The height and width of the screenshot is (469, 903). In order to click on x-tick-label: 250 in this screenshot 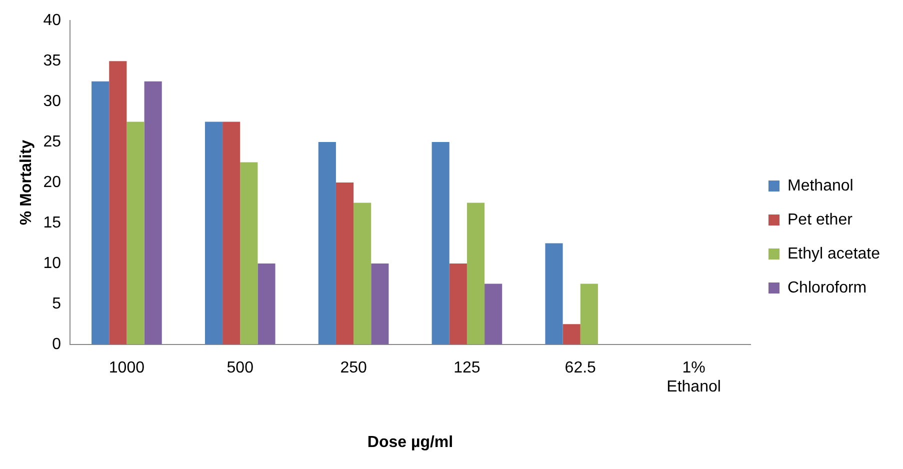, I will do `click(353, 367)`.